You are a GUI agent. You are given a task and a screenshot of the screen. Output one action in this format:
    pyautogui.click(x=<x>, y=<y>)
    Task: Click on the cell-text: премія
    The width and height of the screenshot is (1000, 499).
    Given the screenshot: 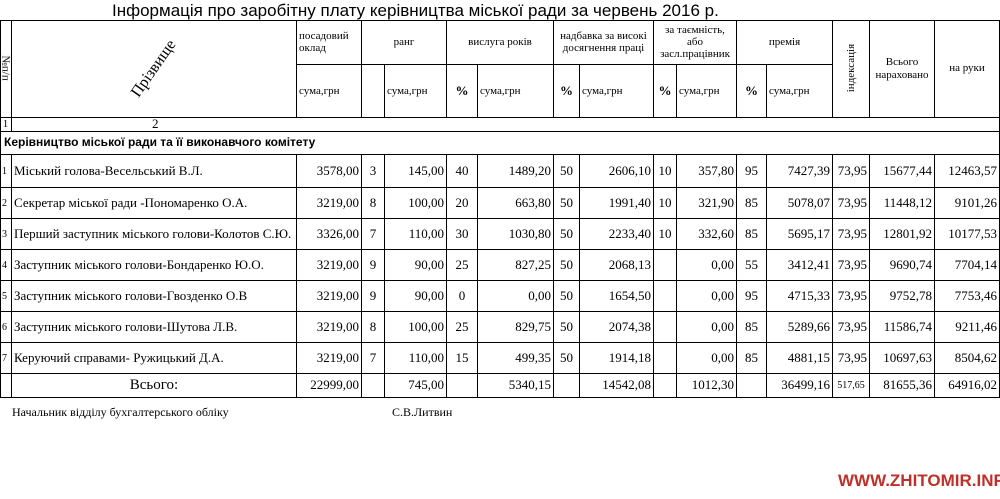 What is the action you would take?
    pyautogui.click(x=784, y=41)
    